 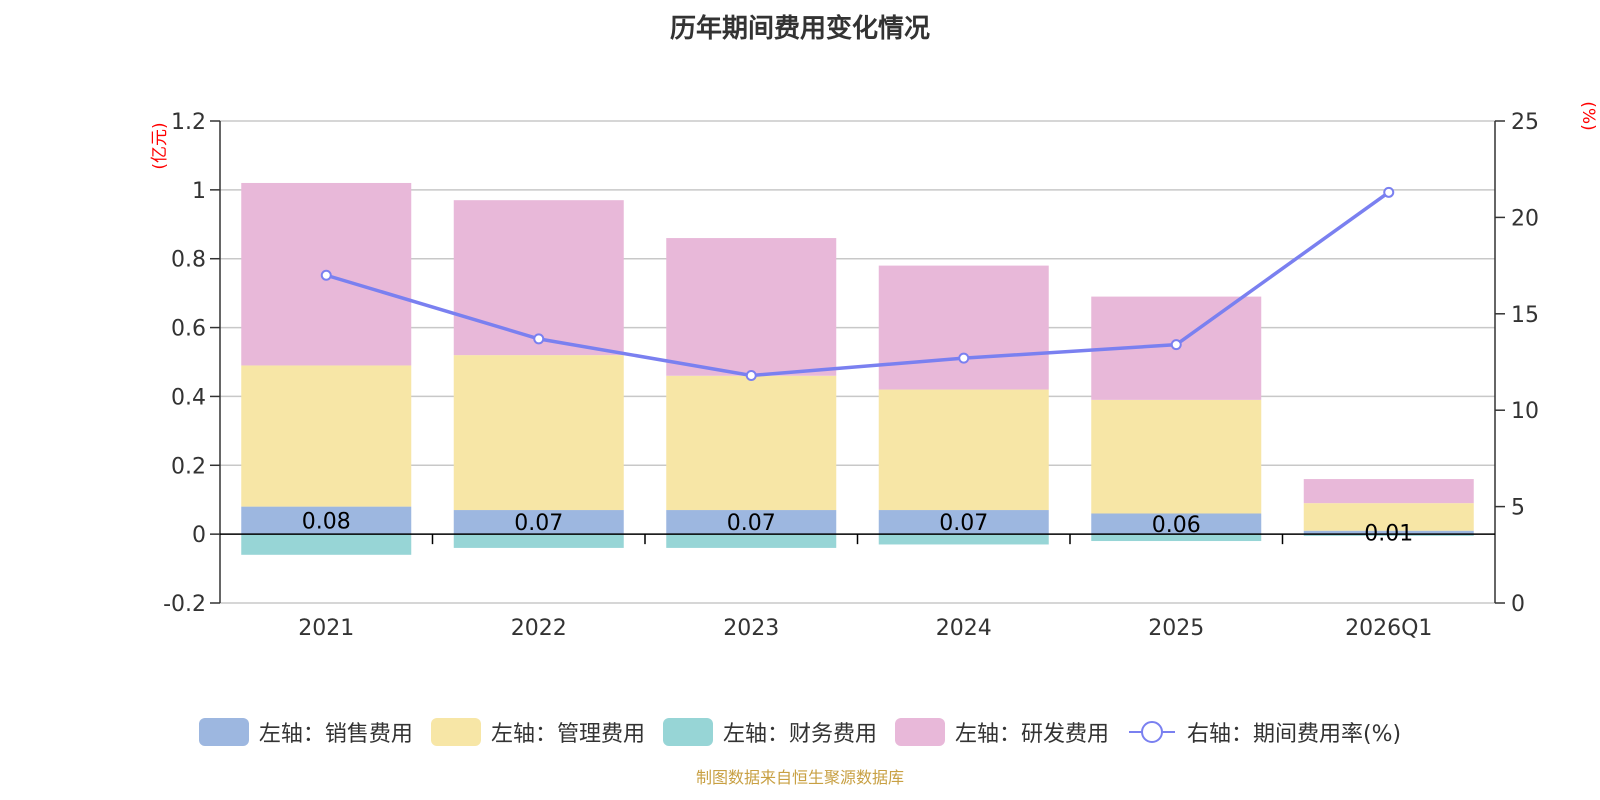 What do you see at coordinates (199, 535) in the screenshot?
I see `left-axis-tick-label: 0` at bounding box center [199, 535].